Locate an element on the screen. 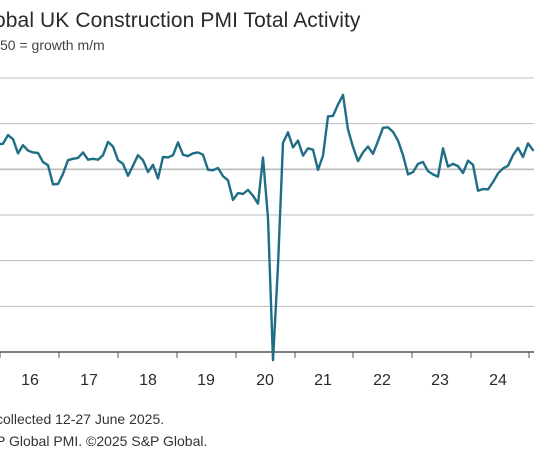 This screenshot has height=462, width=534. x-tick-label-21: 21 is located at coordinates (323, 380).